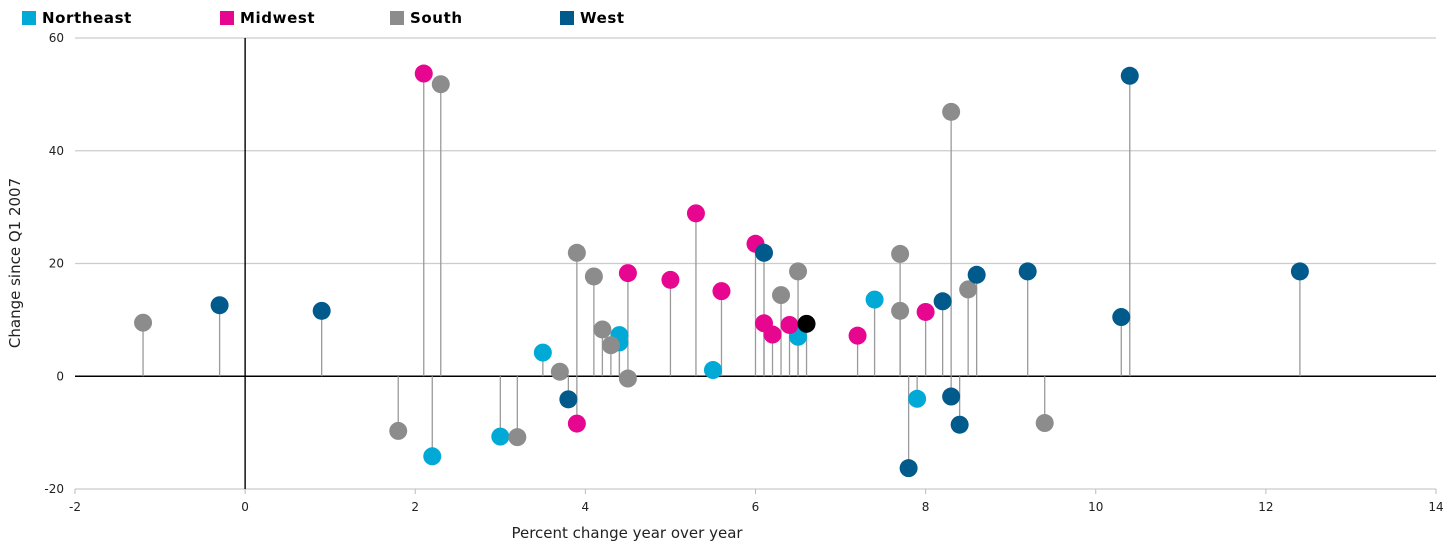 Image resolution: width=1444 pixels, height=543 pixels. What do you see at coordinates (15, 263) in the screenshot?
I see `y-axis-title: Change since Q1 2007` at bounding box center [15, 263].